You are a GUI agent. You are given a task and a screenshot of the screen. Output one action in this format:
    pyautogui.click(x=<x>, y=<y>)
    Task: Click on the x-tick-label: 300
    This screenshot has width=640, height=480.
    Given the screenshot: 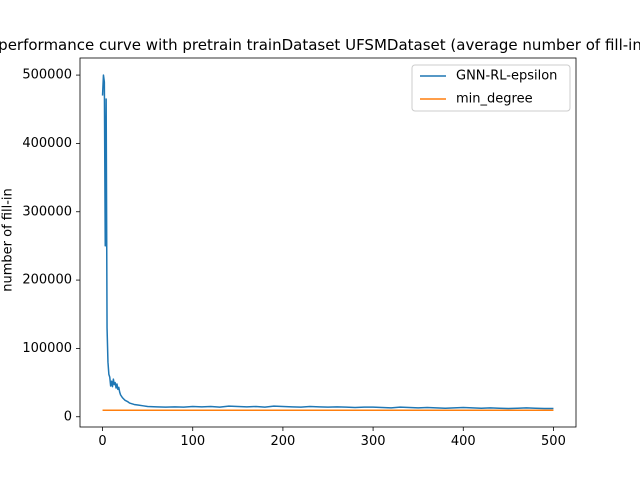 What is the action you would take?
    pyautogui.click(x=373, y=441)
    